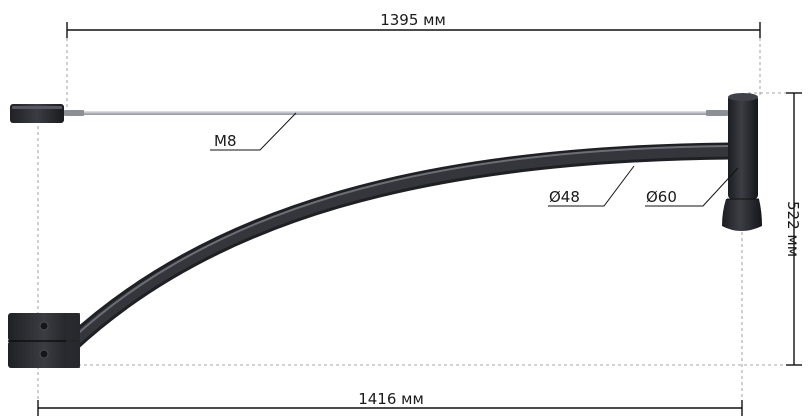  Describe the element at coordinates (661, 197) in the screenshot. I see `callout-d60: Ø60` at that location.